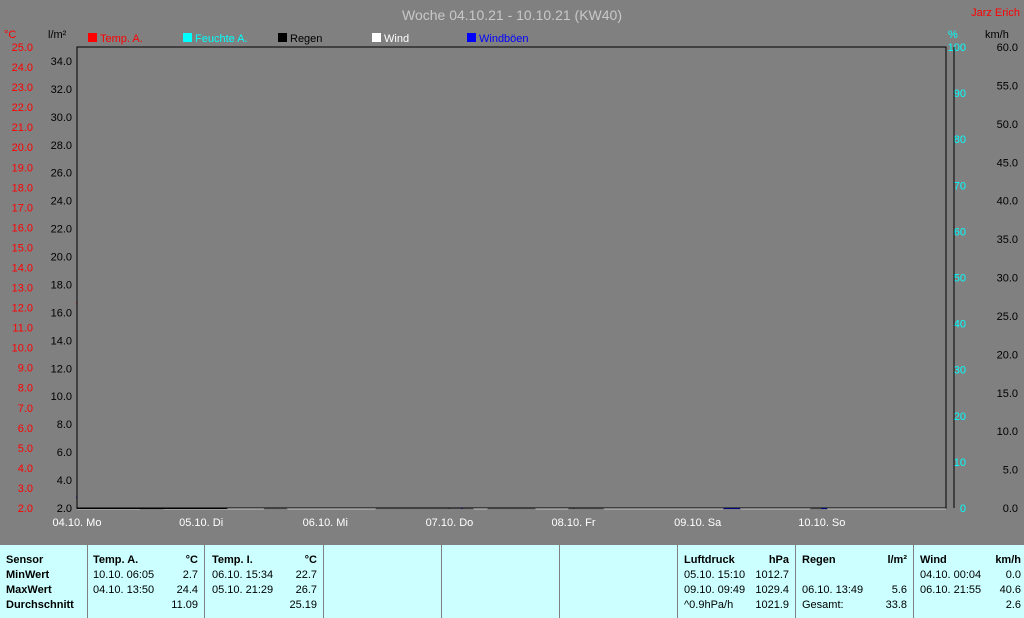 This screenshot has height=618, width=1024. Describe the element at coordinates (77, 523) in the screenshot. I see `day-label: 04.10. Mo` at that location.